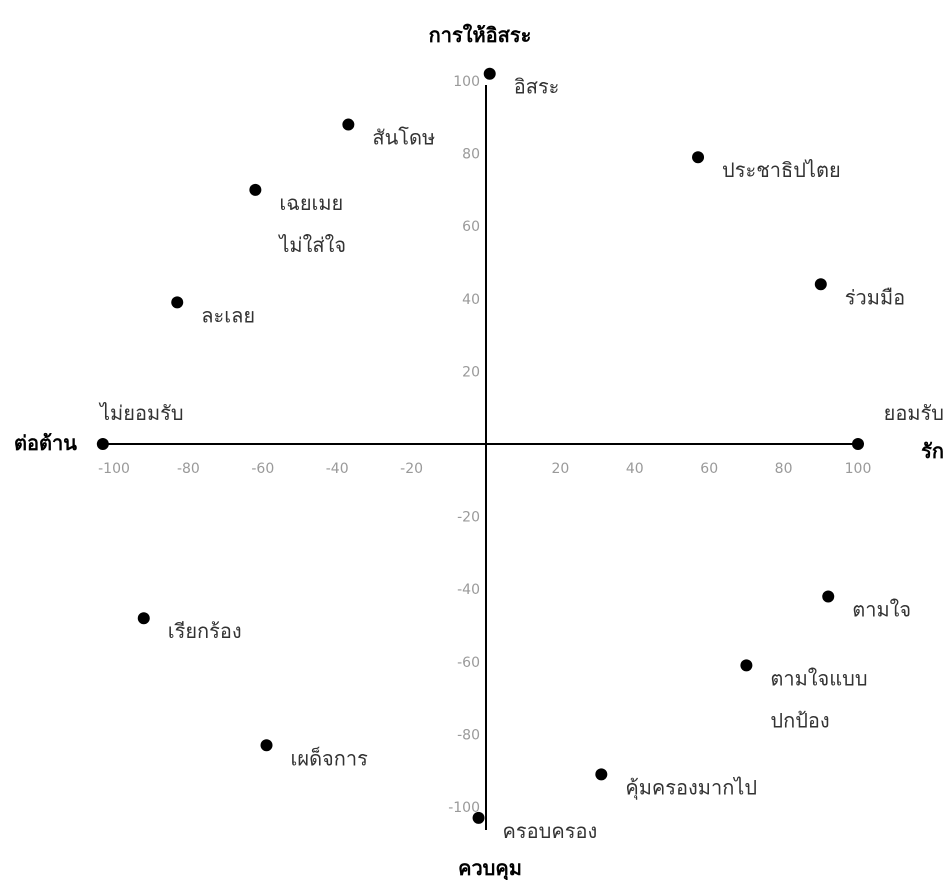  I want to click on y-tick-label: -60, so click(468, 663).